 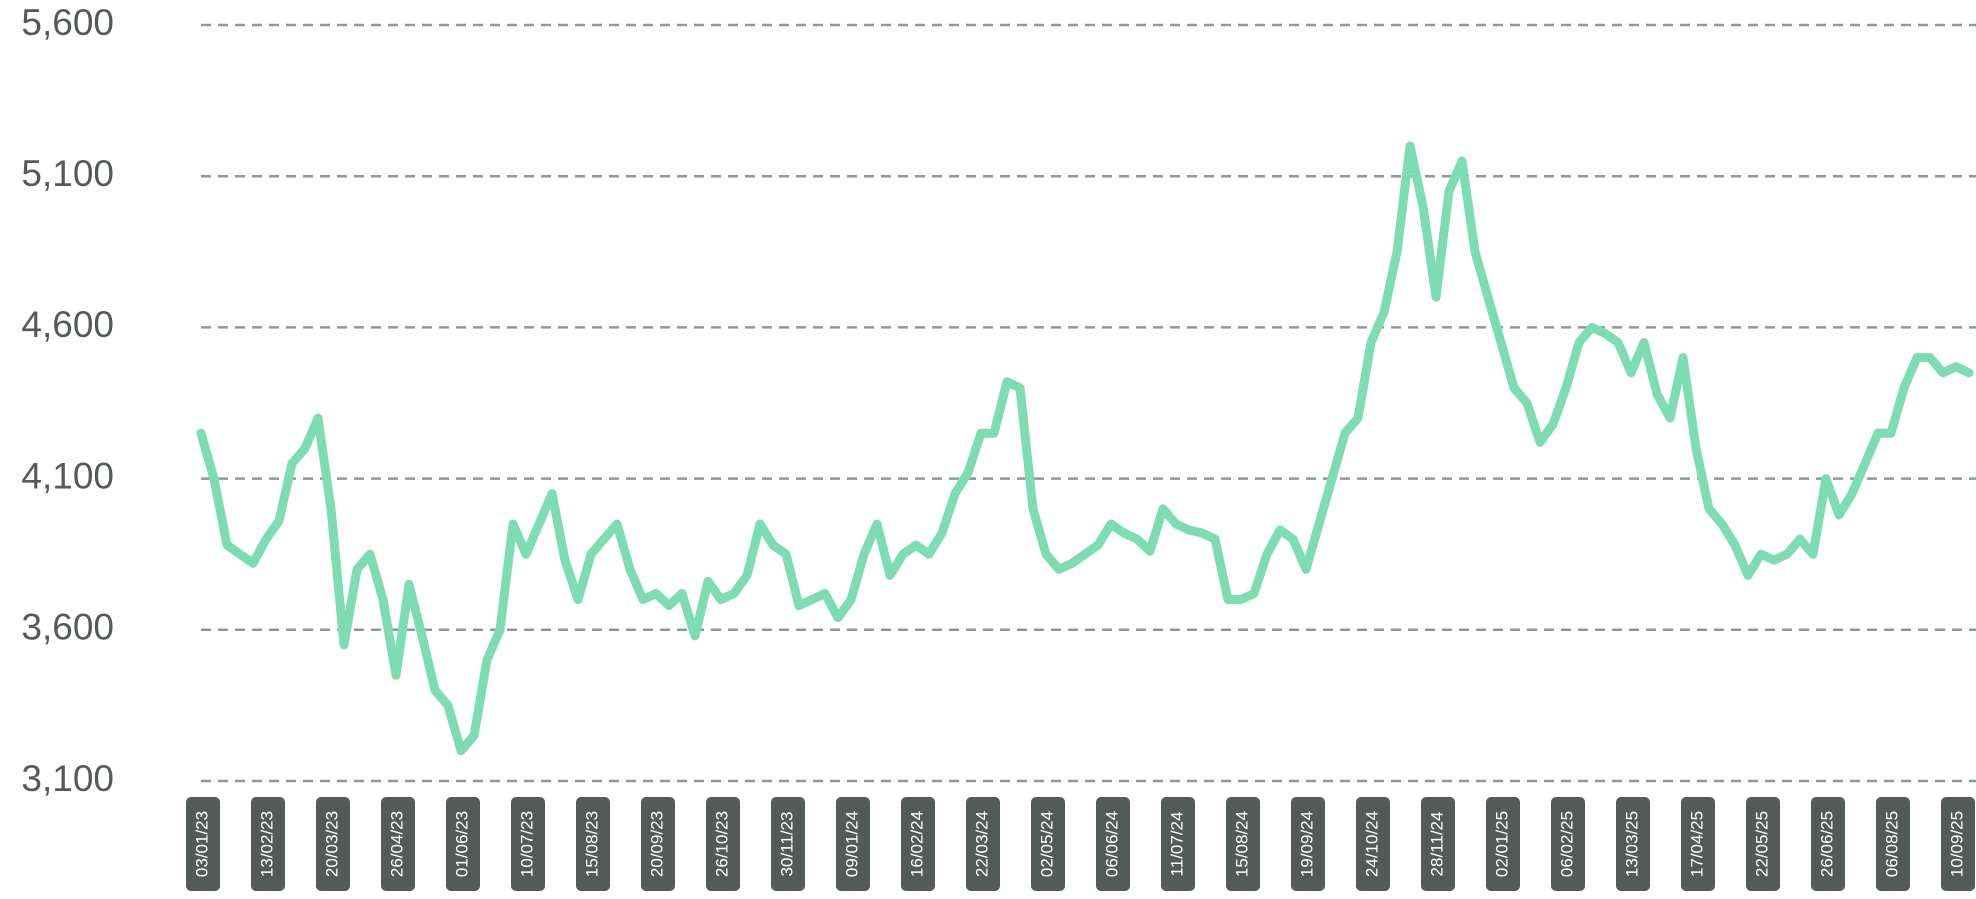 I want to click on x-tick-label: 06/06/24, so click(x=1111, y=844).